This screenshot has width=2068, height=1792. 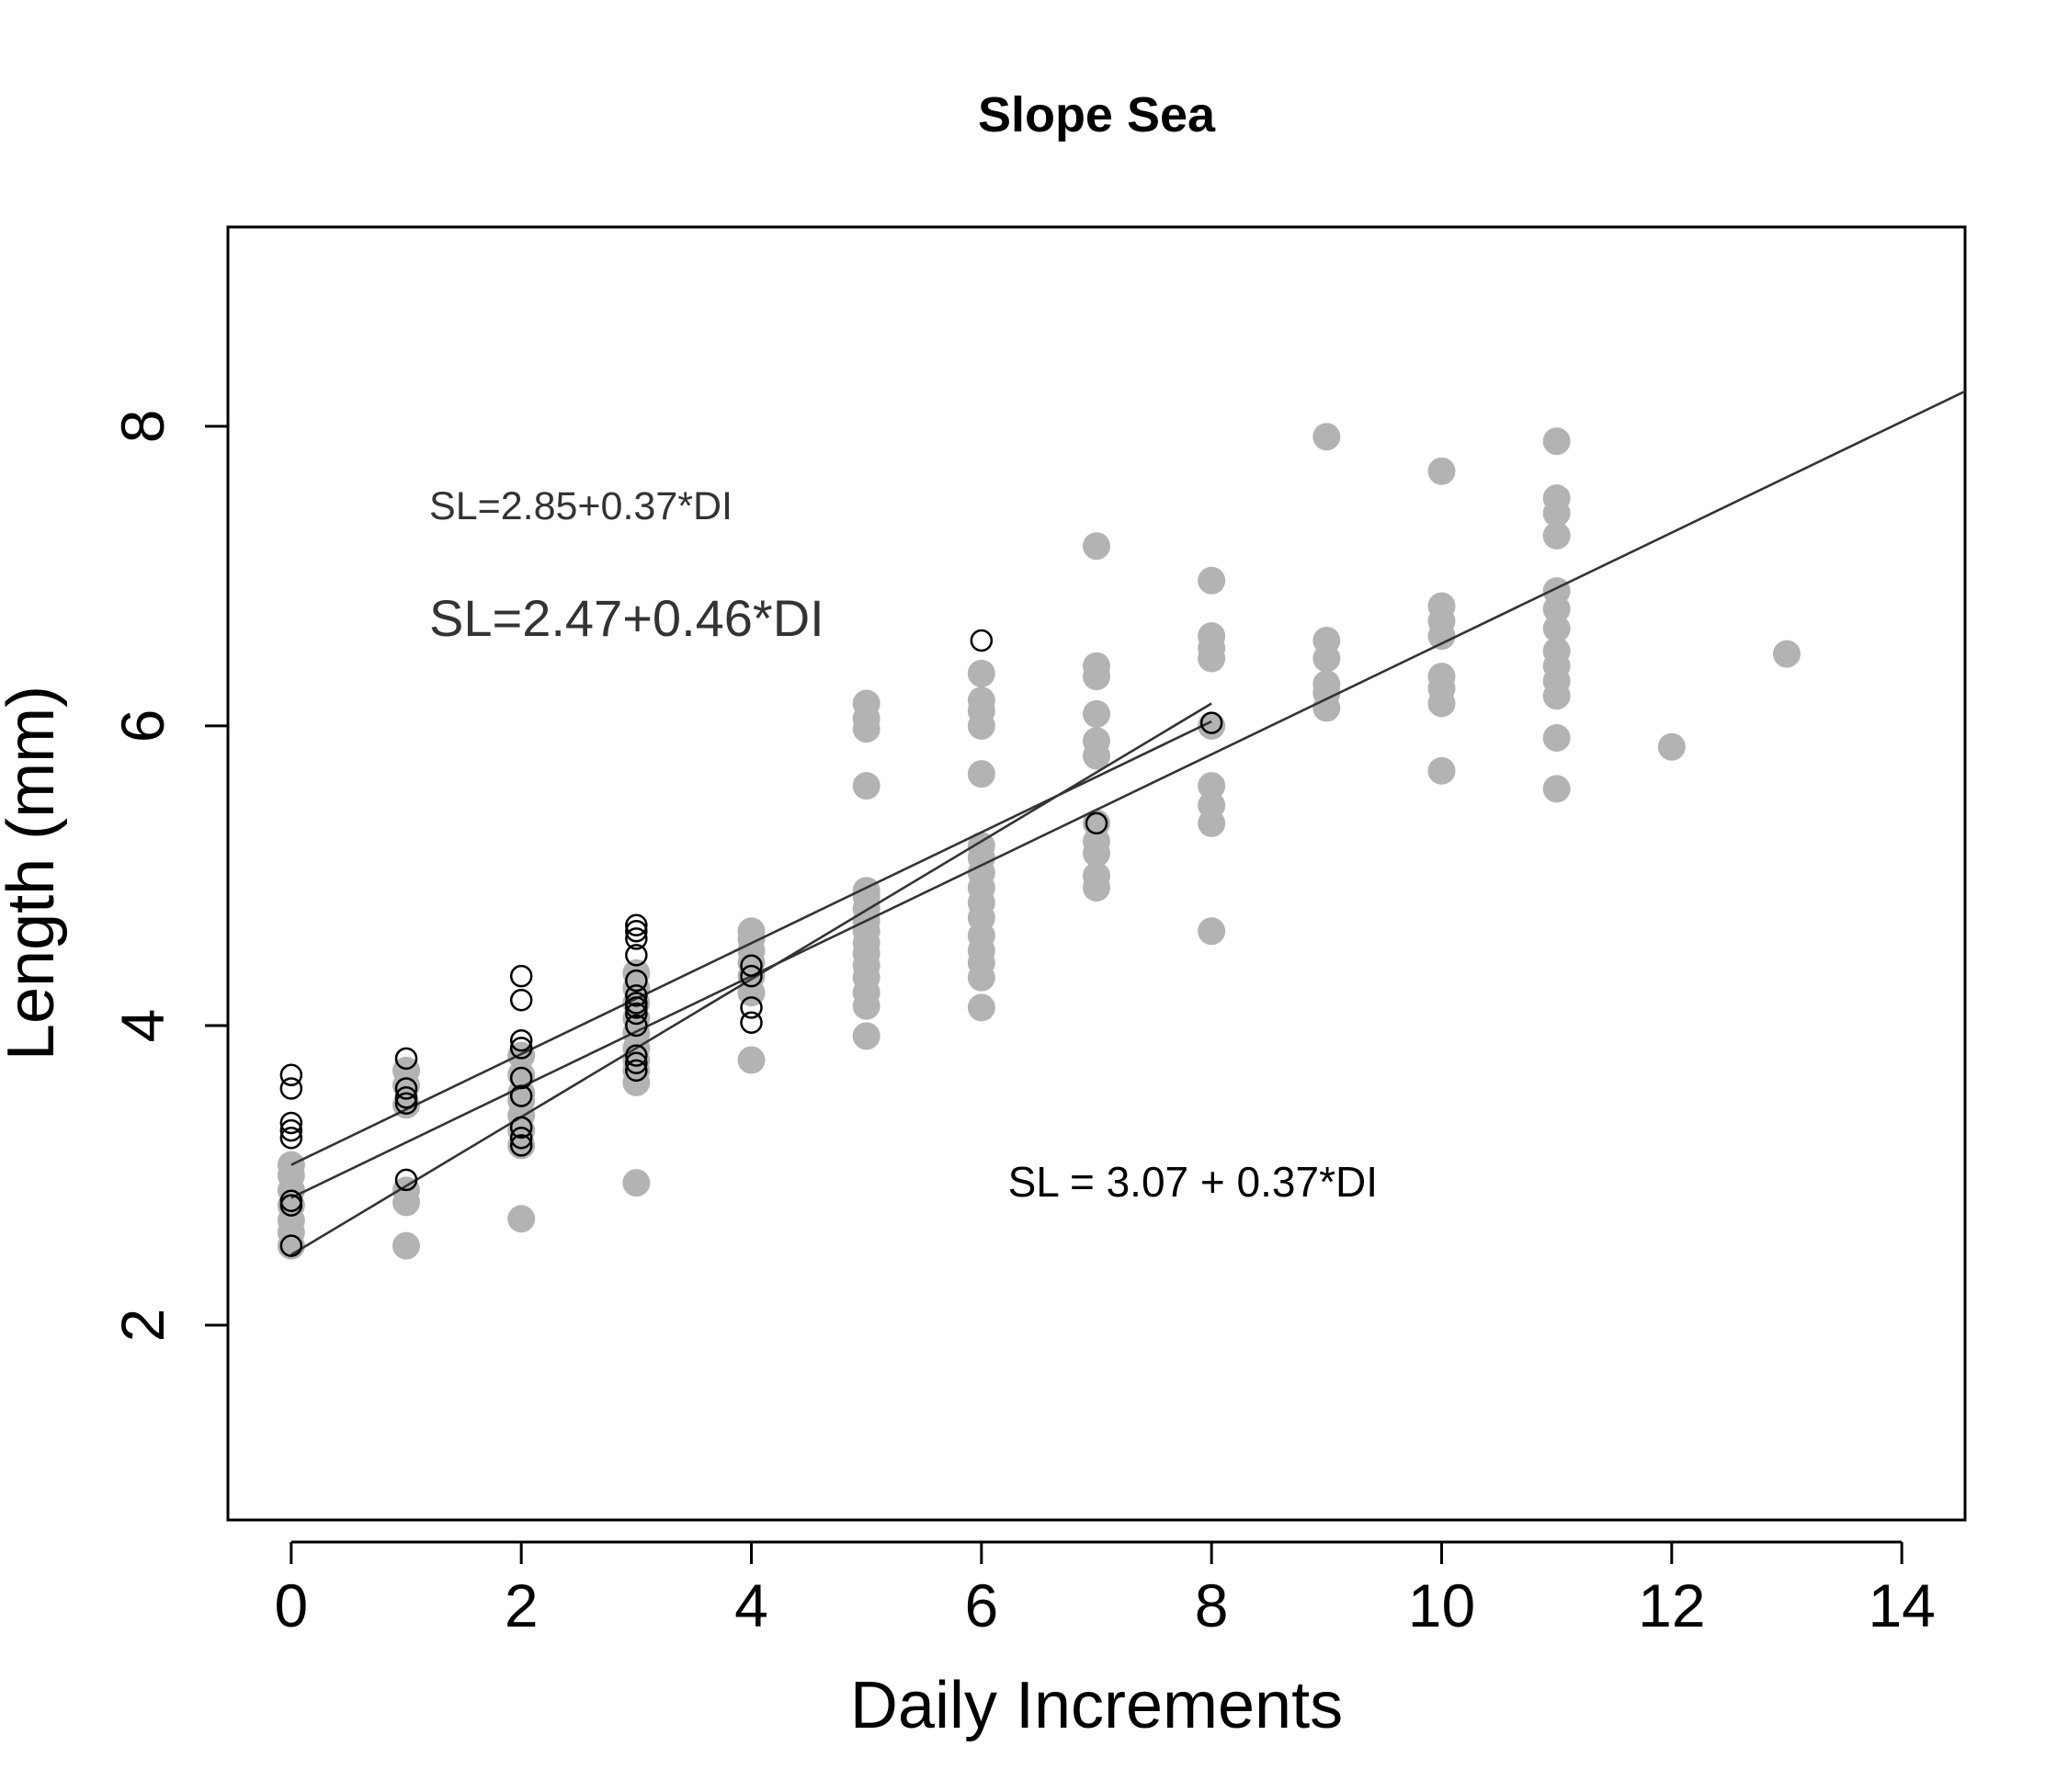 I want to click on equation-label: SL=2.85+0.37*DI, so click(x=581, y=506).